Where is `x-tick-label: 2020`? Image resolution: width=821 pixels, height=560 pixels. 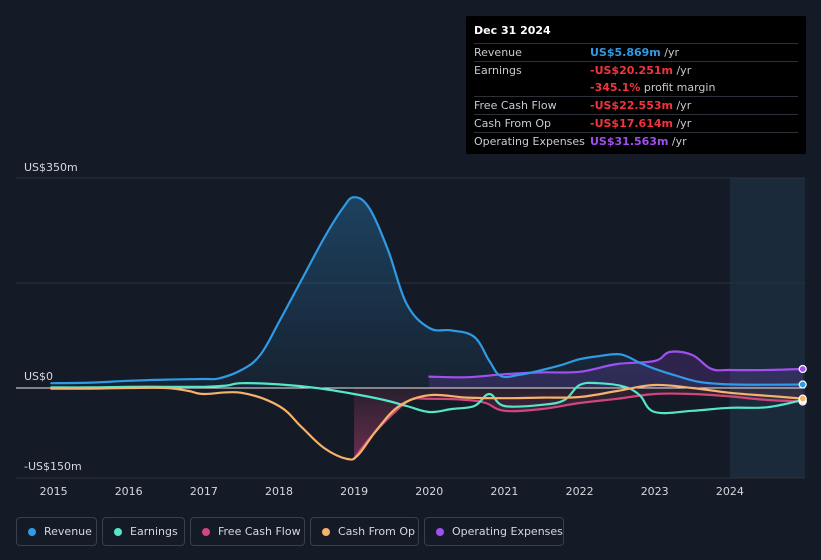 x-tick-label: 2020 is located at coordinates (429, 491).